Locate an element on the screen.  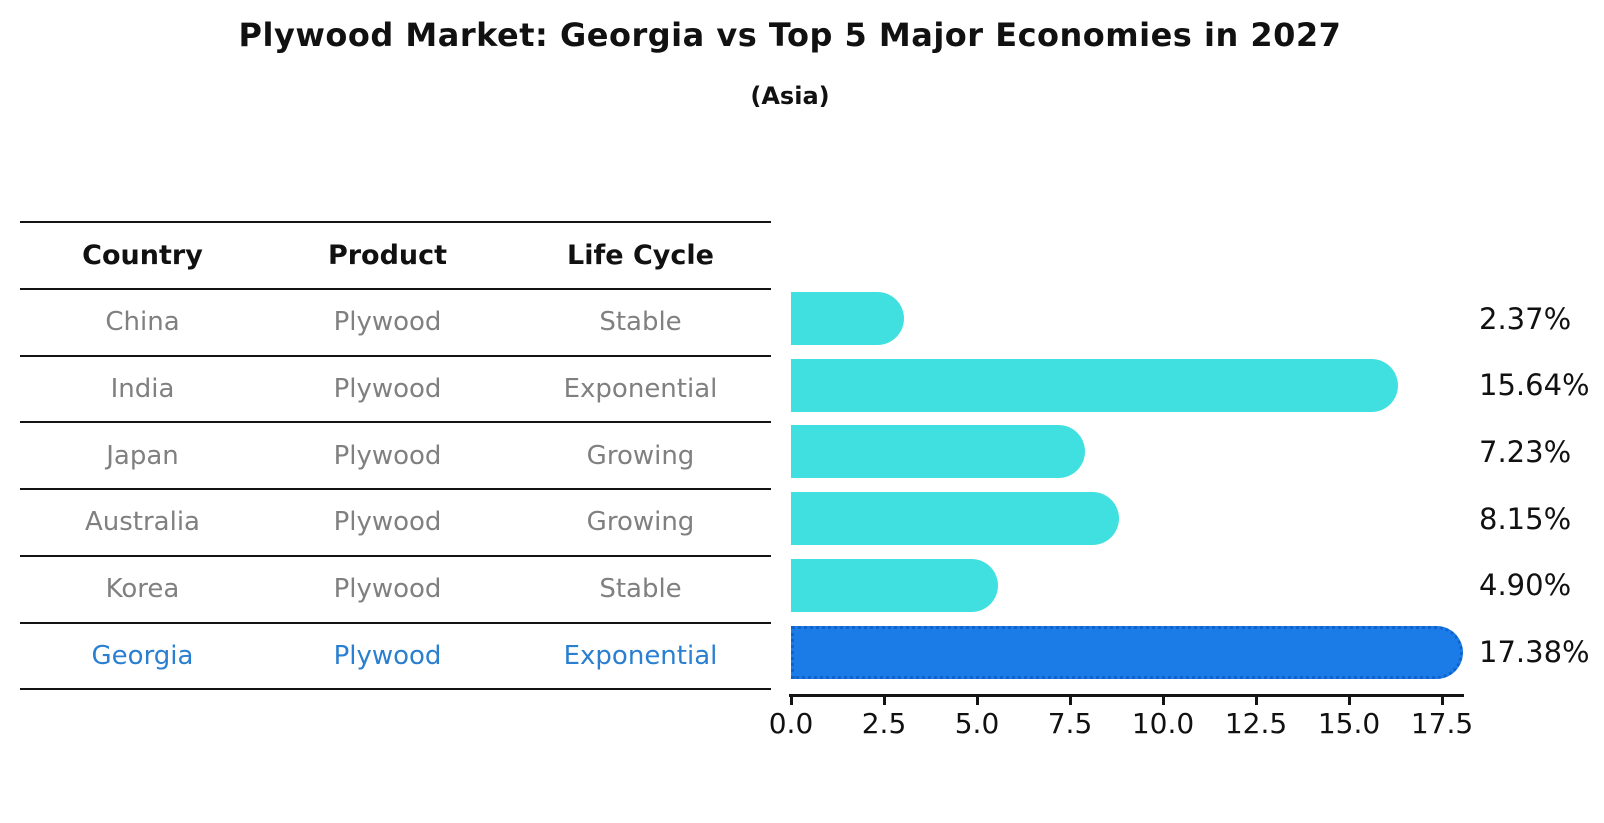
bar-china is located at coordinates (848, 319).